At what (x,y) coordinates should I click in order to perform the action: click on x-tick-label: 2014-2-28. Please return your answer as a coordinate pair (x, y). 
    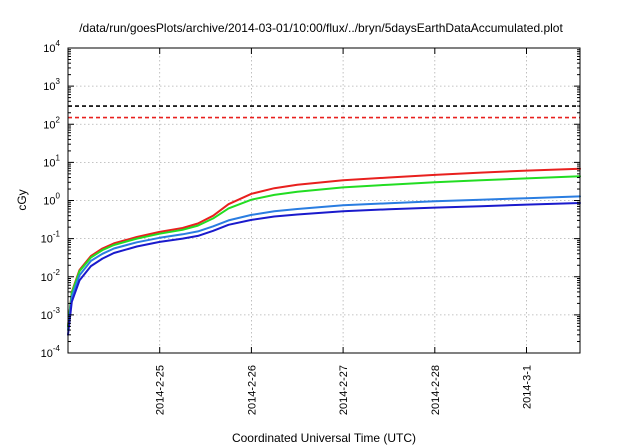
    Looking at the image, I should click on (436, 390).